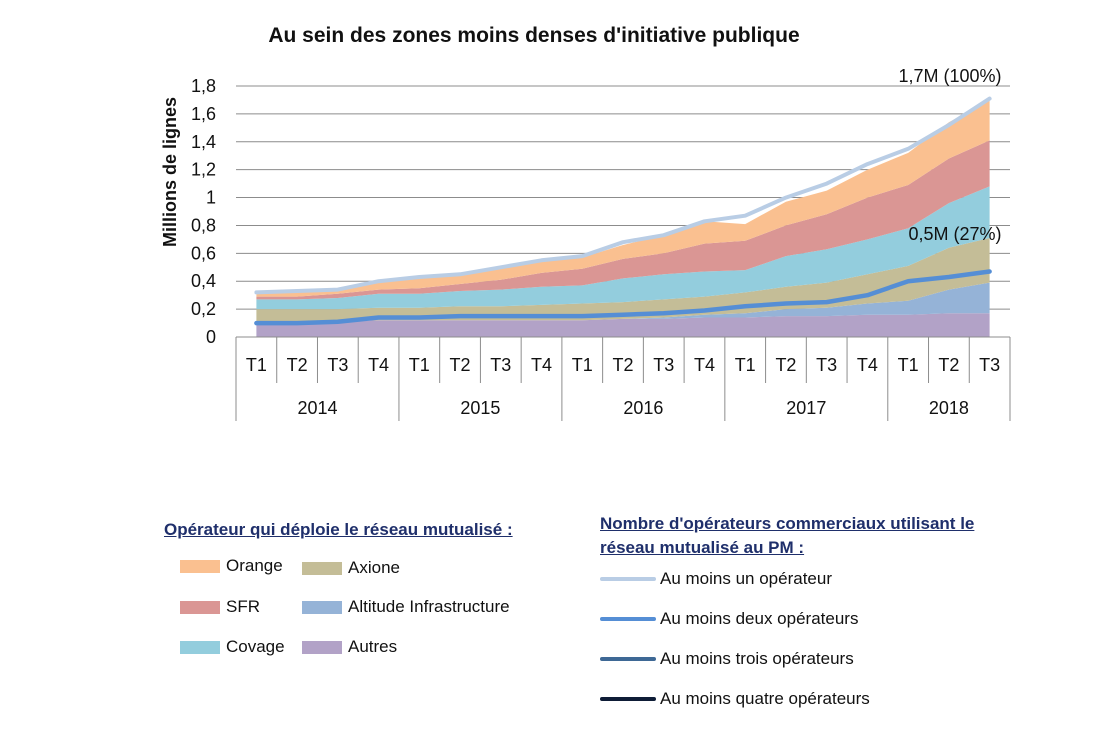  I want to click on legend-label: SFR, so click(243, 606).